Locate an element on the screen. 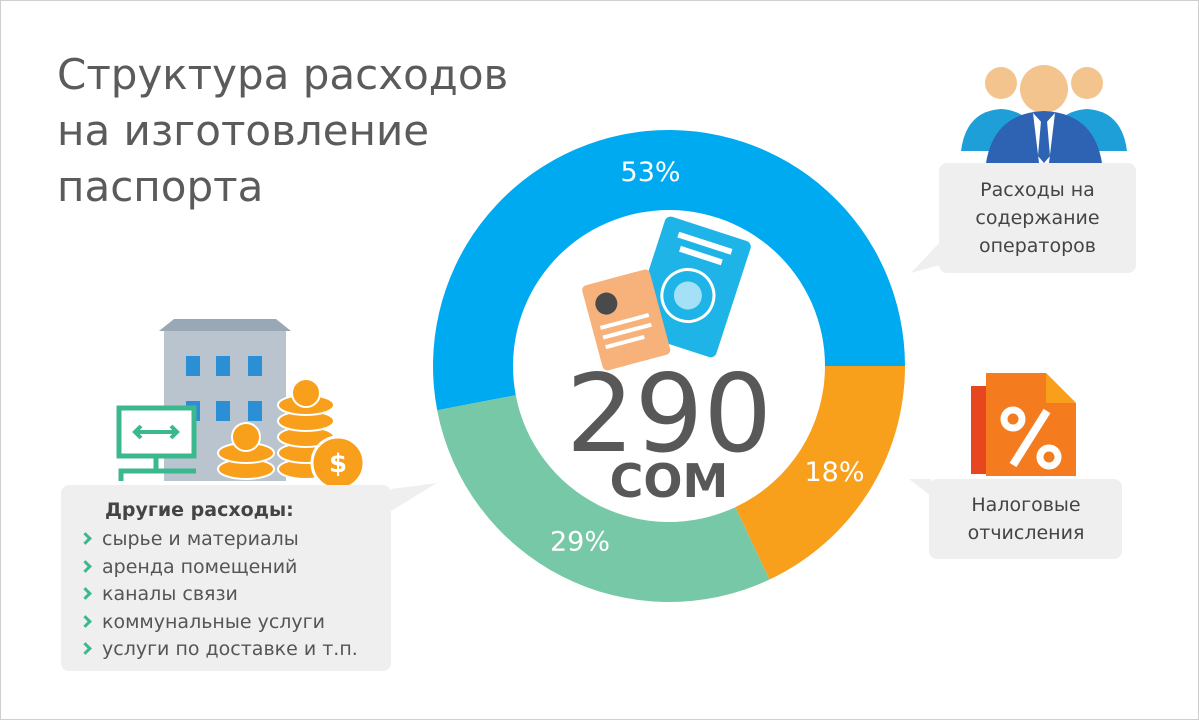 This screenshot has height=720, width=1199. list-item: каналы связи is located at coordinates (219, 595).